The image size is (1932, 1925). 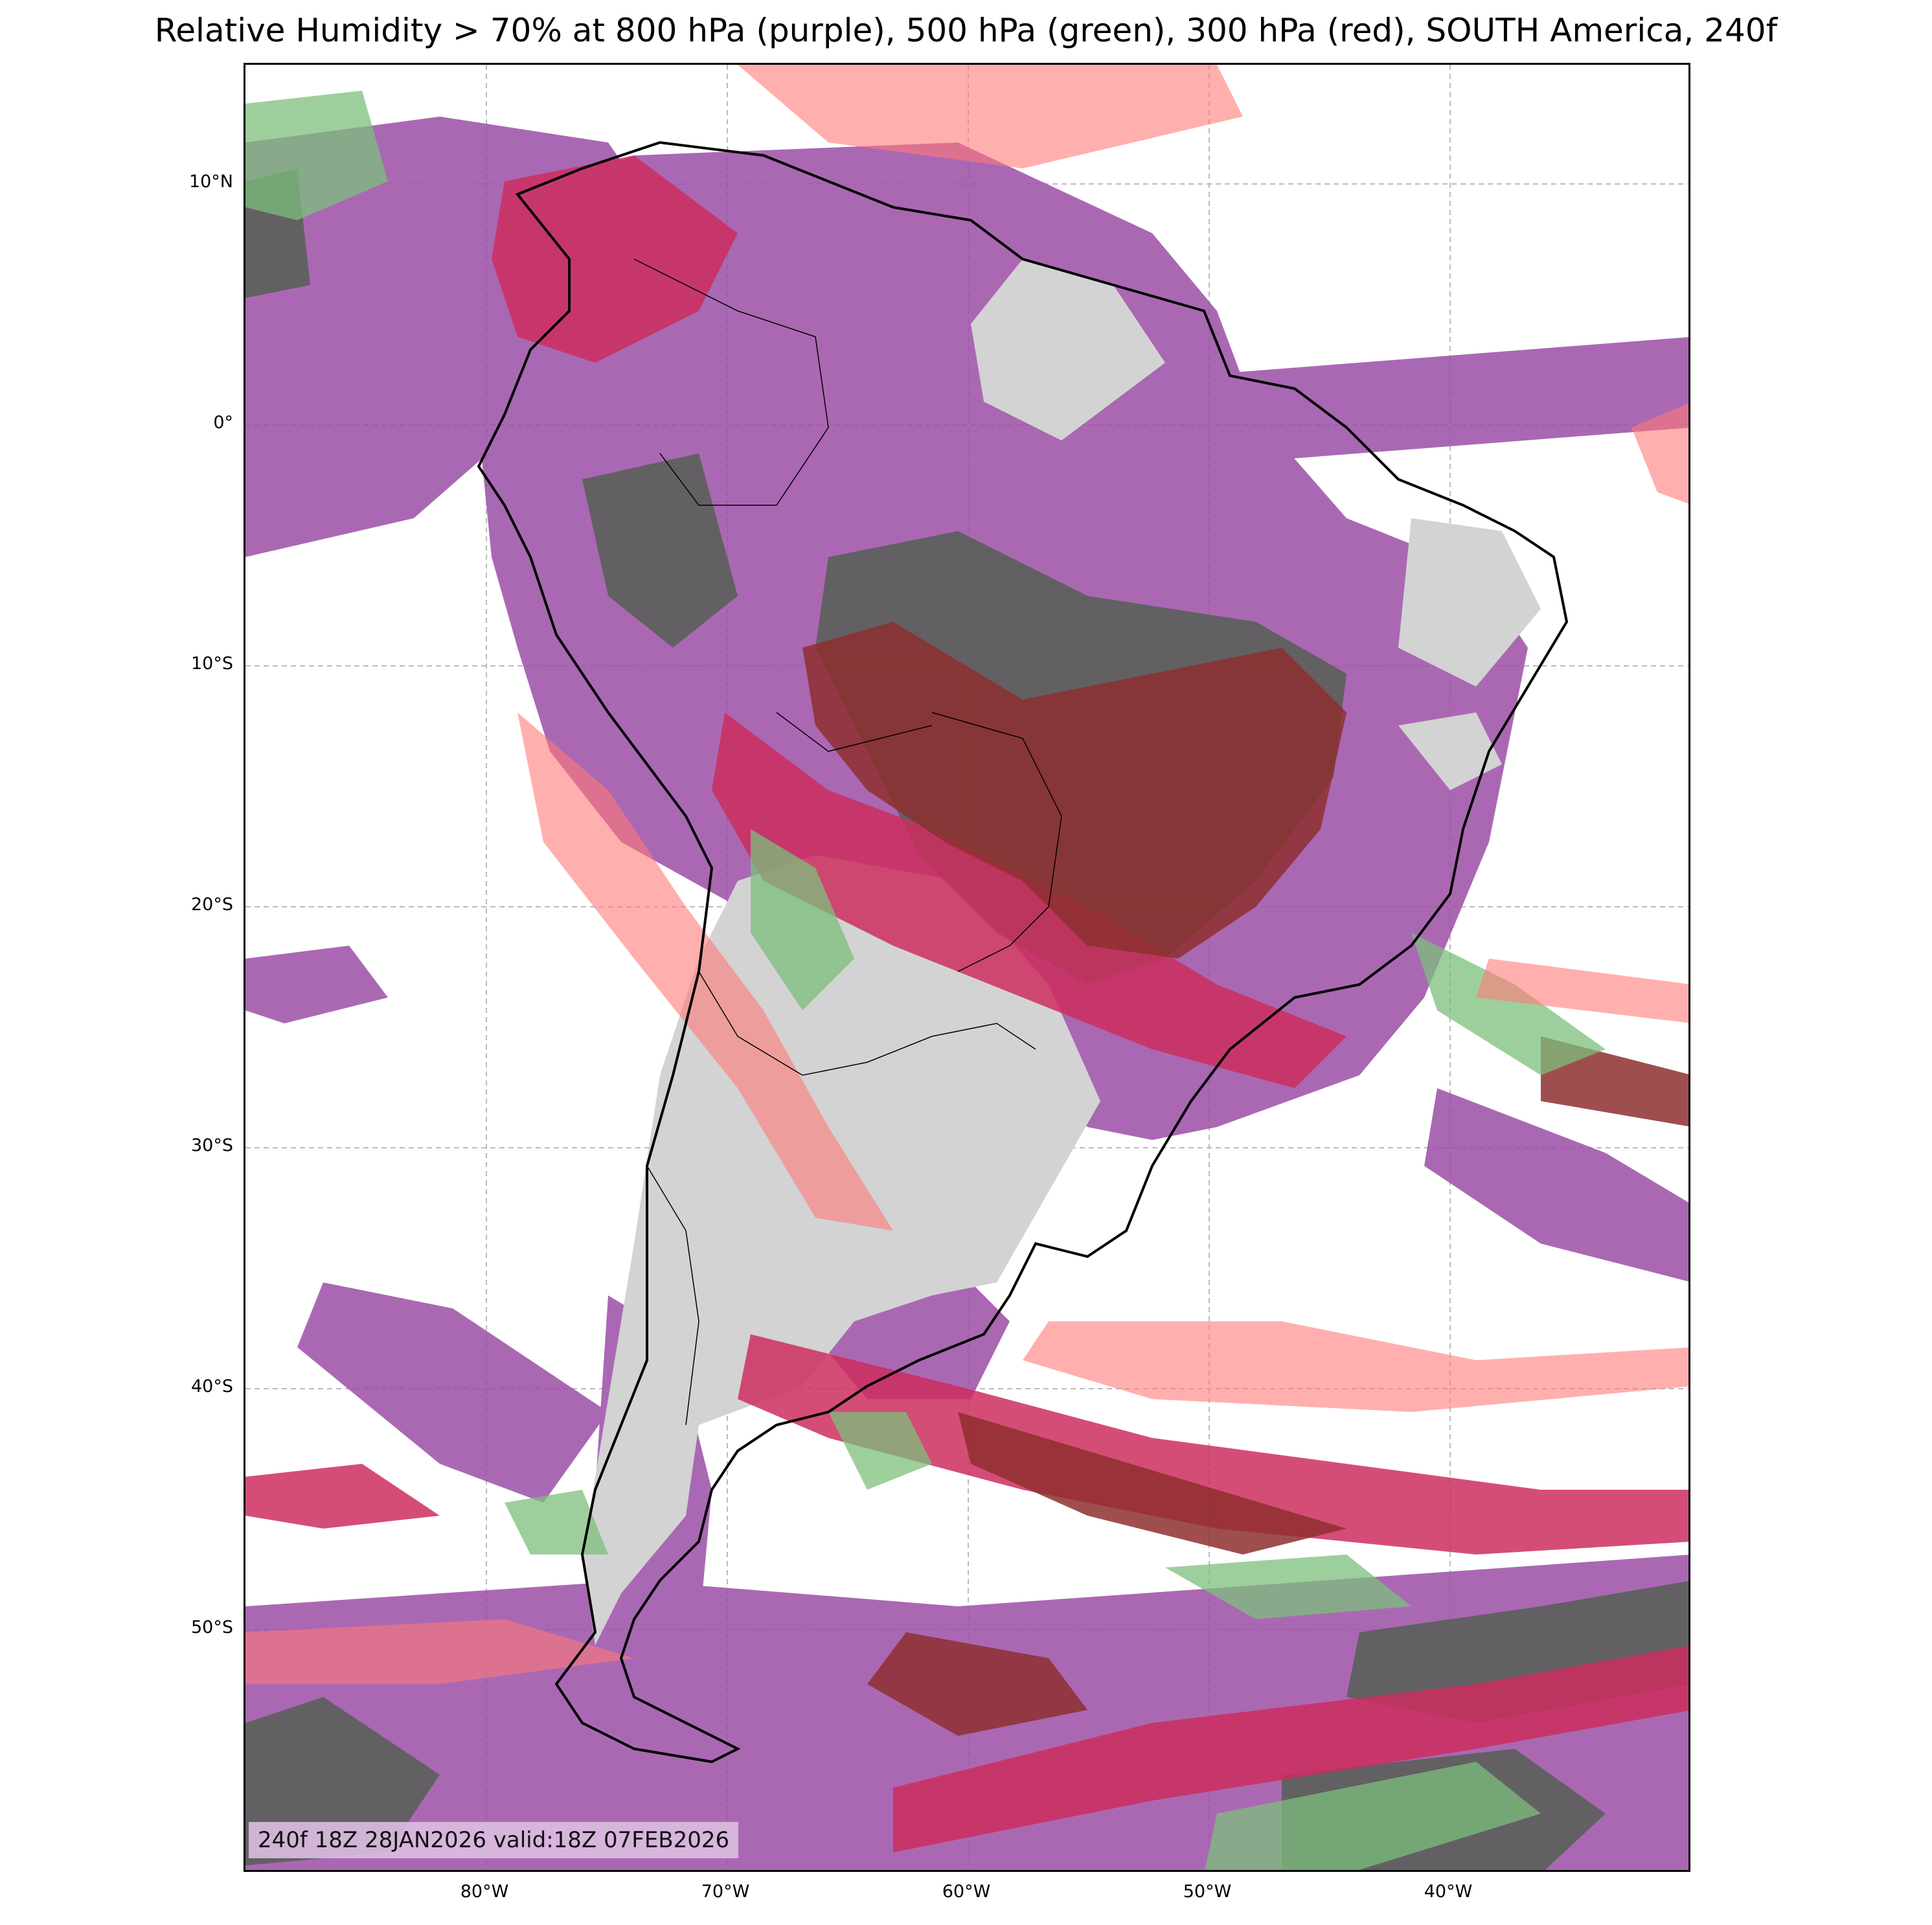 What do you see at coordinates (484, 1892) in the screenshot?
I see `lon-label: 80°W` at bounding box center [484, 1892].